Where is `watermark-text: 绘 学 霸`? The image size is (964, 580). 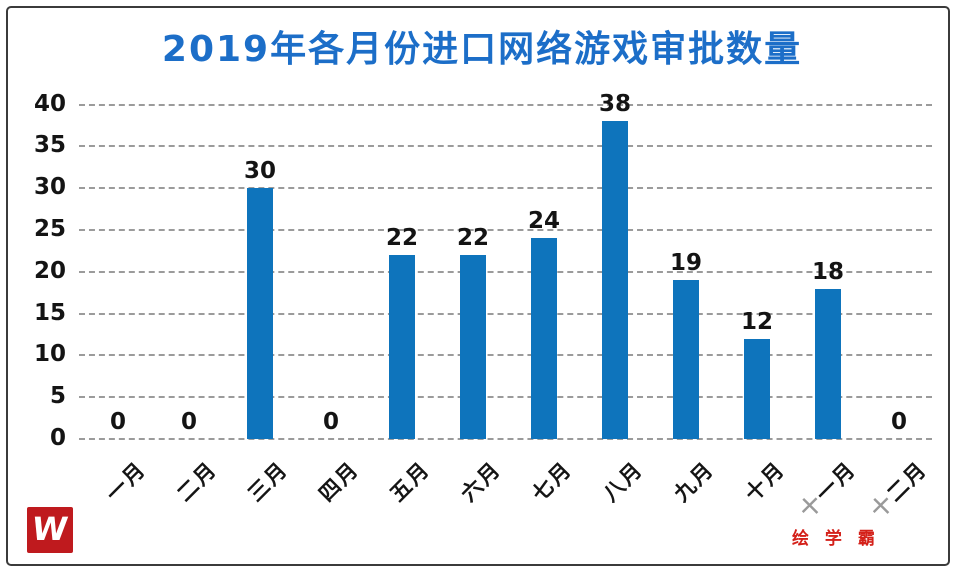 watermark-text: 绘 学 霸 is located at coordinates (836, 539).